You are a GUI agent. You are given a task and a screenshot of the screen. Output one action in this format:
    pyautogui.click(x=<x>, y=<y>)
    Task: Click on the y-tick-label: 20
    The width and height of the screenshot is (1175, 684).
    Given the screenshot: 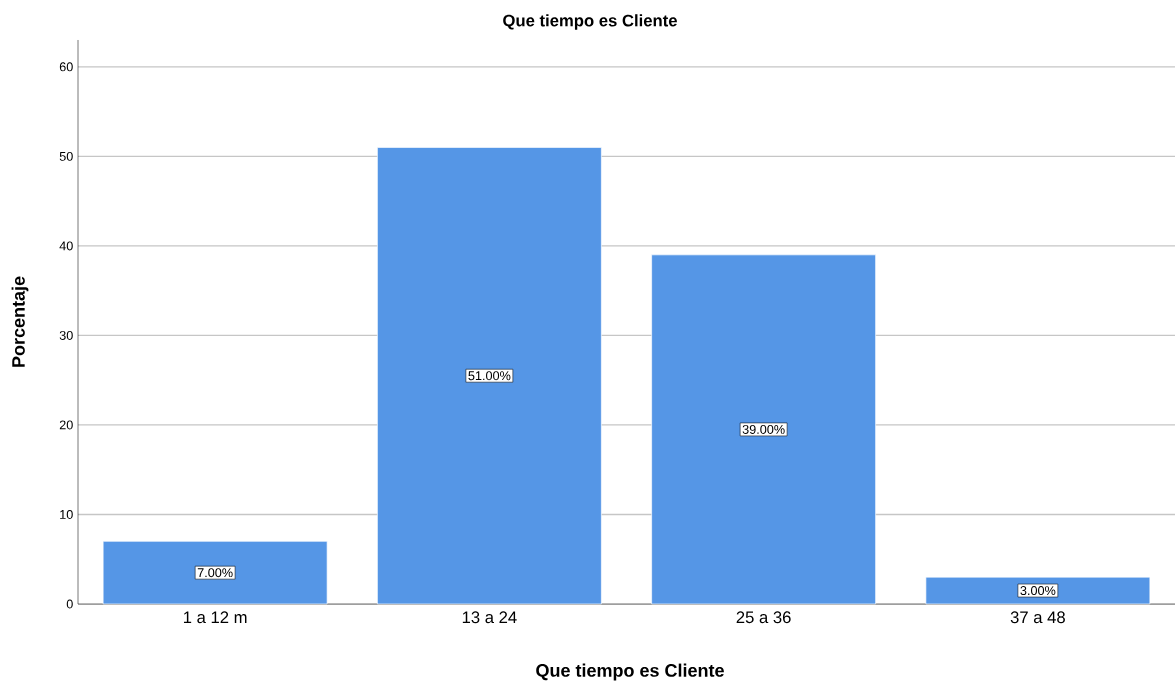 What is the action you would take?
    pyautogui.click(x=66, y=425)
    